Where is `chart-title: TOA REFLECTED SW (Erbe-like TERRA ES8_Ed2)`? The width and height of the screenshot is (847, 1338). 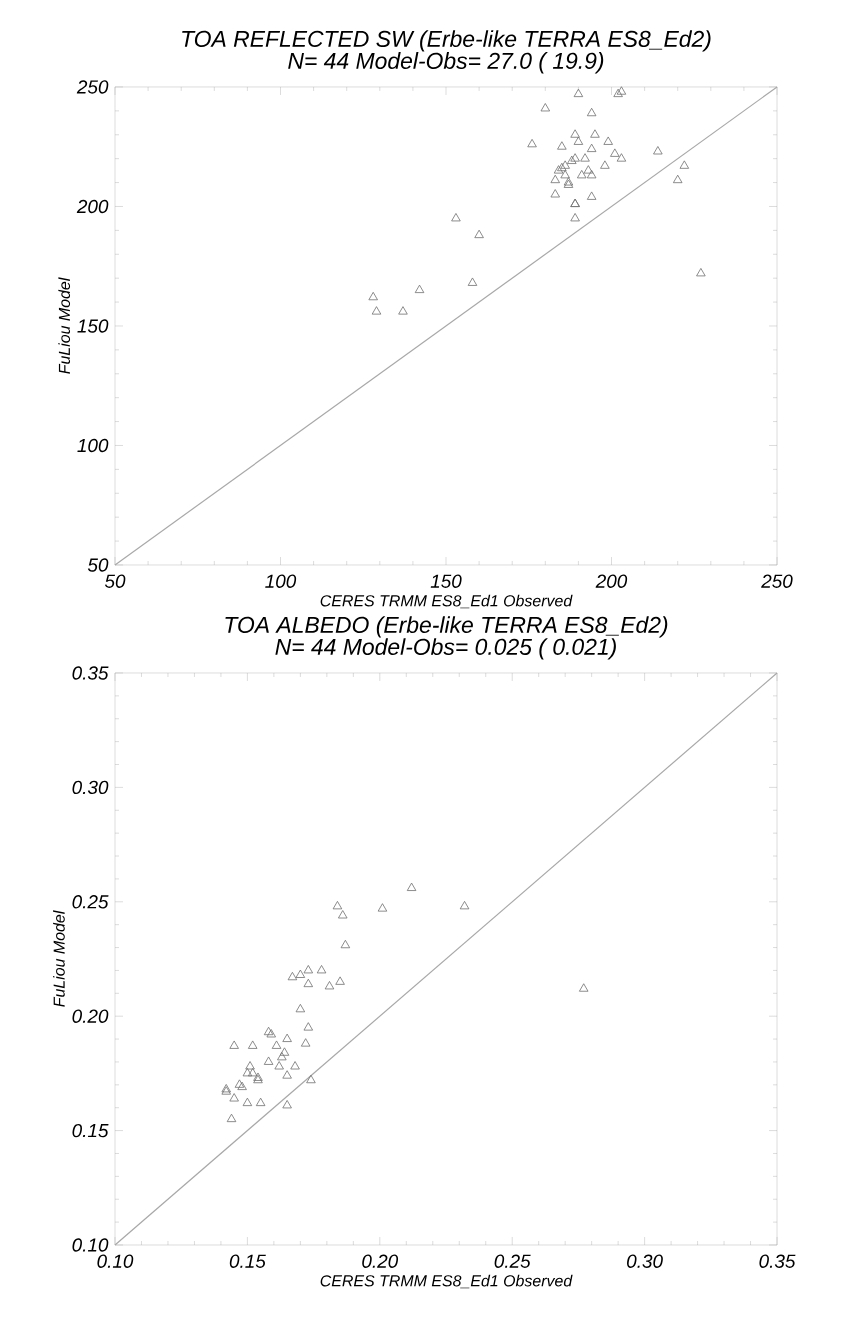
chart-title: TOA REFLECTED SW (Erbe-like TERRA ES8_Ed2) is located at coordinates (446, 41).